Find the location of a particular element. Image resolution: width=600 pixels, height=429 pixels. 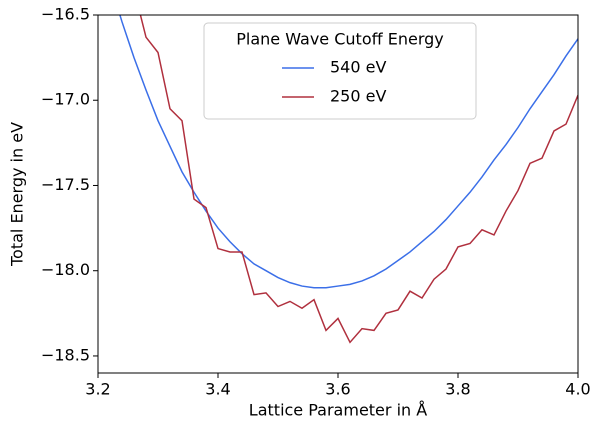

y-axis-label: Total Energy in eV is located at coordinates (17, 194).